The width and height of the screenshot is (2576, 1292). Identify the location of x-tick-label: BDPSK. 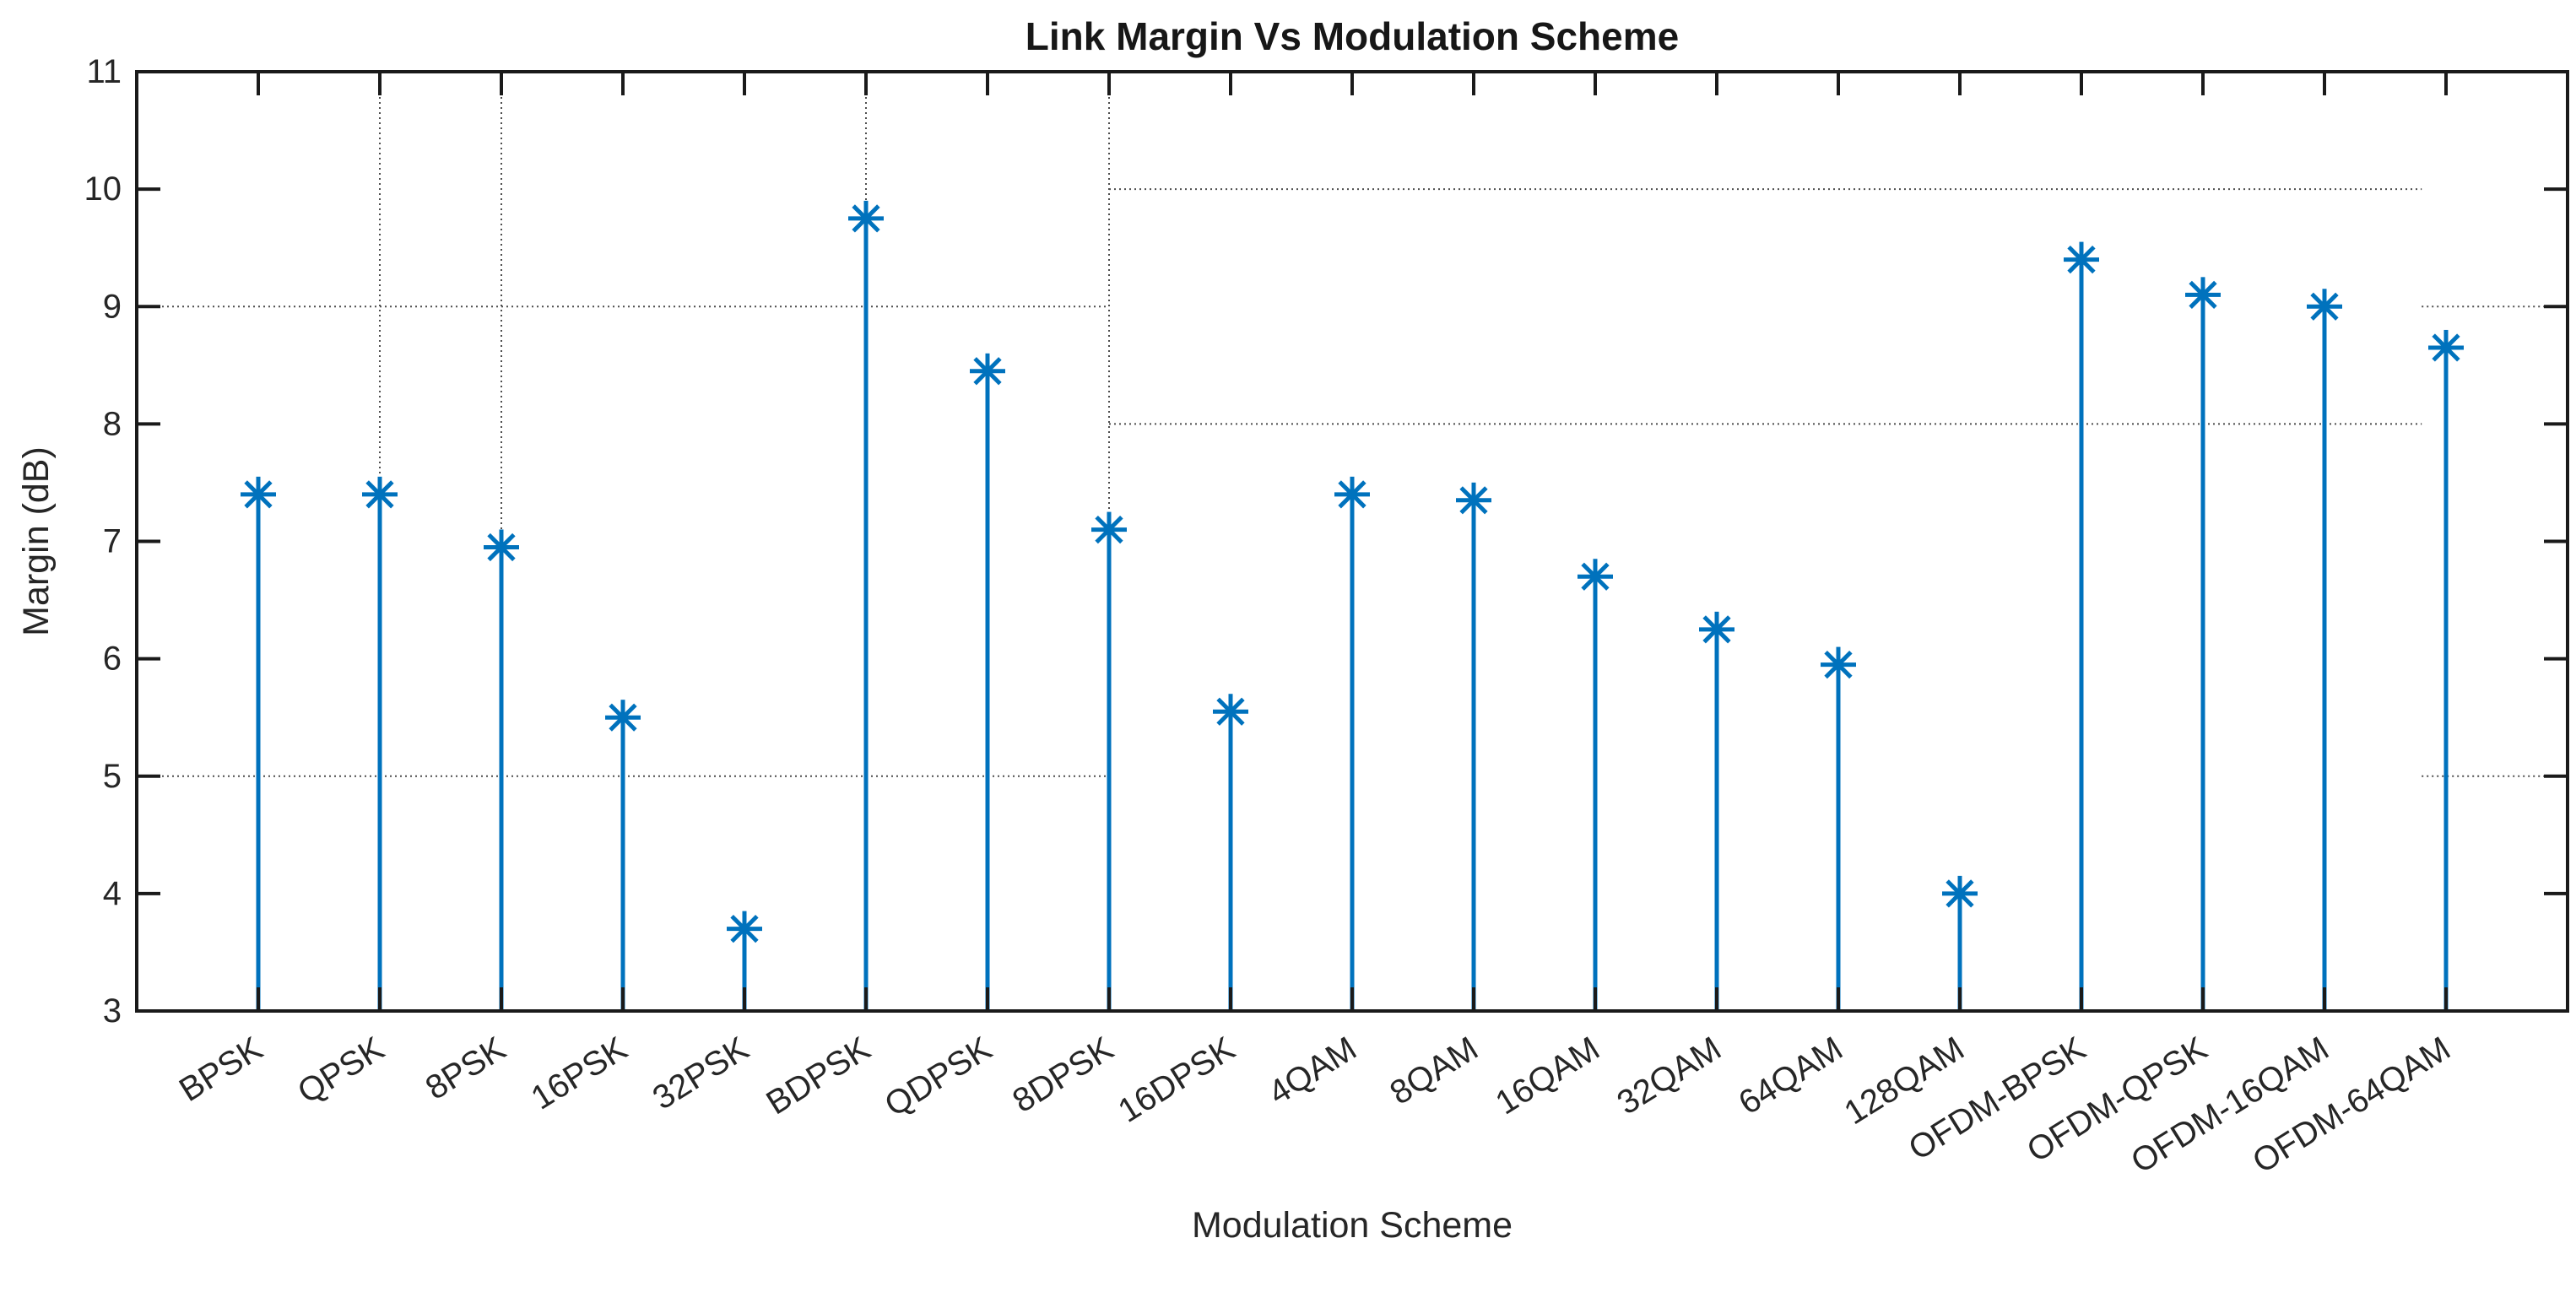
(818, 1076).